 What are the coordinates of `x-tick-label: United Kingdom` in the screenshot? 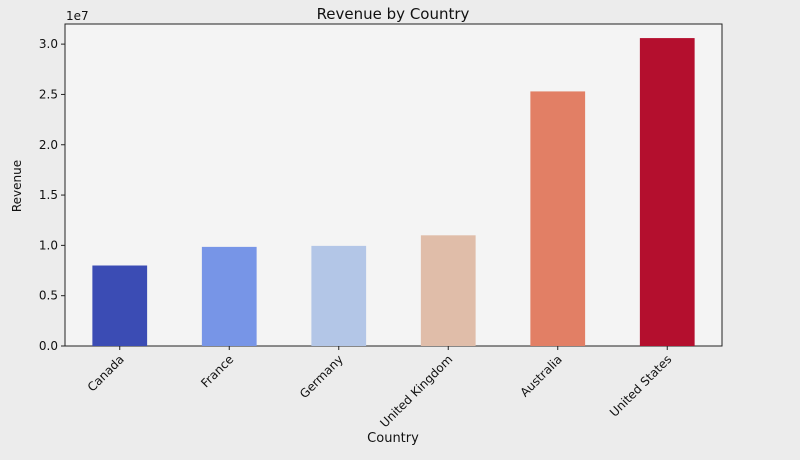 It's located at (416, 391).